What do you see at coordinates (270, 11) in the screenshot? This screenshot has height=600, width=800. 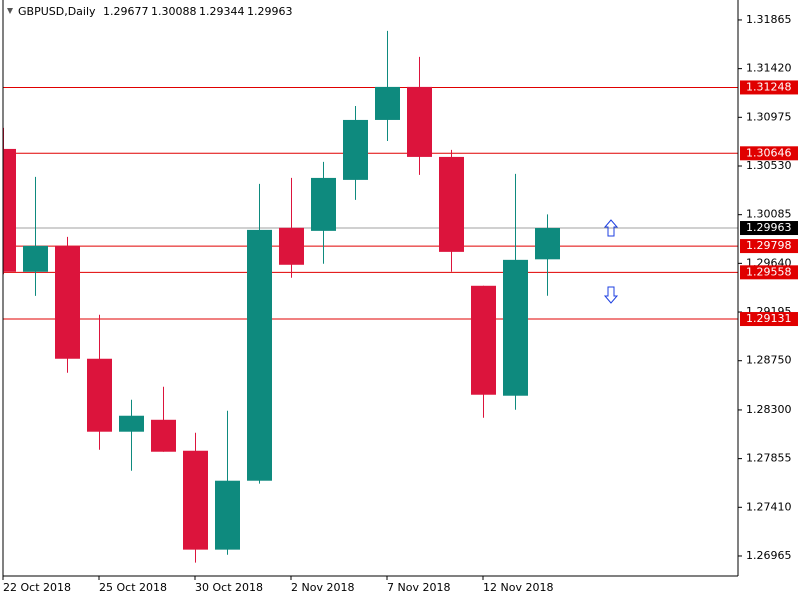 I see `header-close: 1.29963` at bounding box center [270, 11].